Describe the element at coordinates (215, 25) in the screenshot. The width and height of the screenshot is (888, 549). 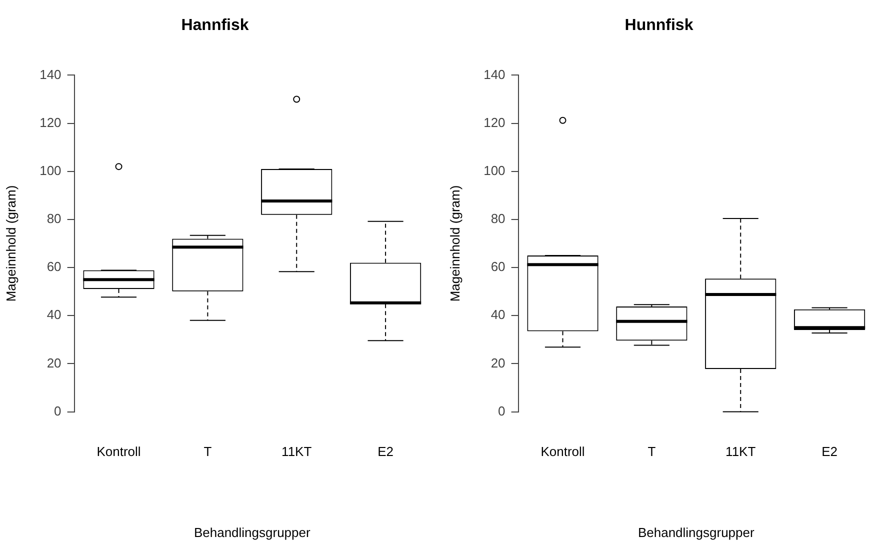
I see `chart-title: Hannfisk` at that location.